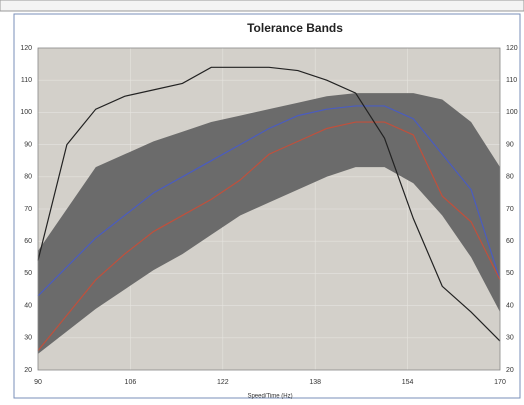 The width and height of the screenshot is (524, 405). I want to click on header-strip, so click(262, 6).